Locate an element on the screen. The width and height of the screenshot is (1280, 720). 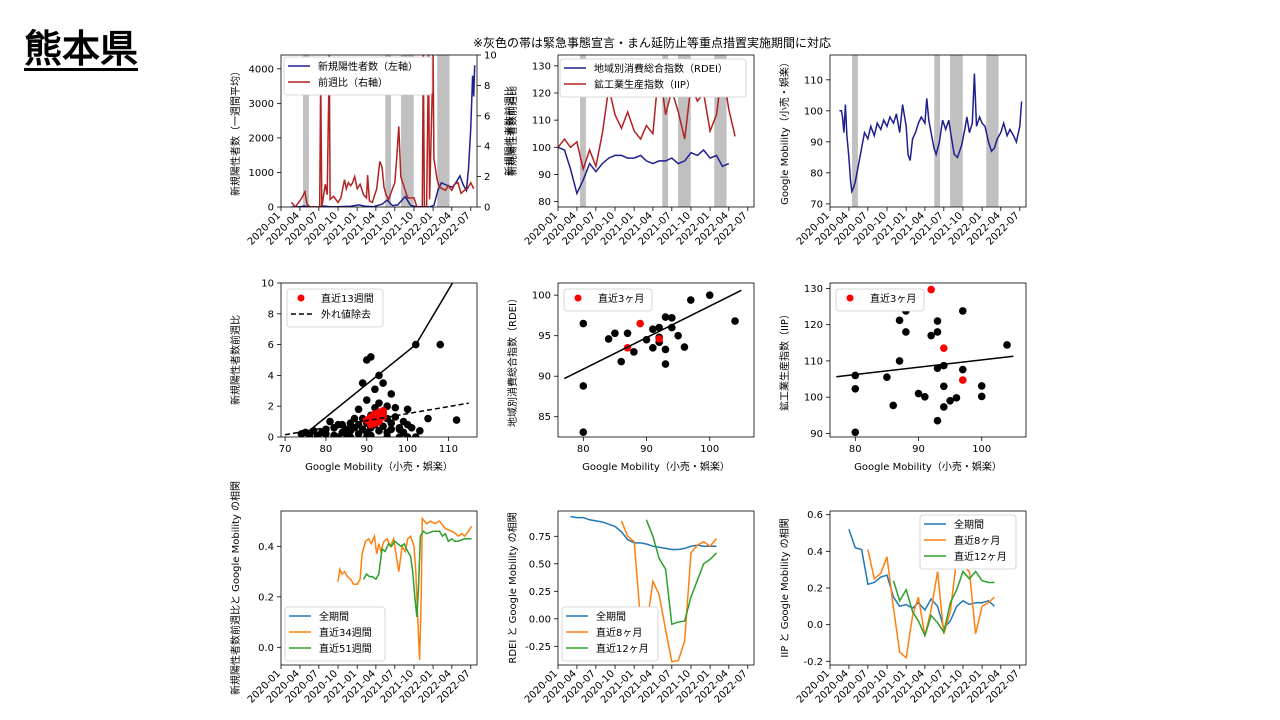
y-tick-label: 0 is located at coordinates (271, 208).